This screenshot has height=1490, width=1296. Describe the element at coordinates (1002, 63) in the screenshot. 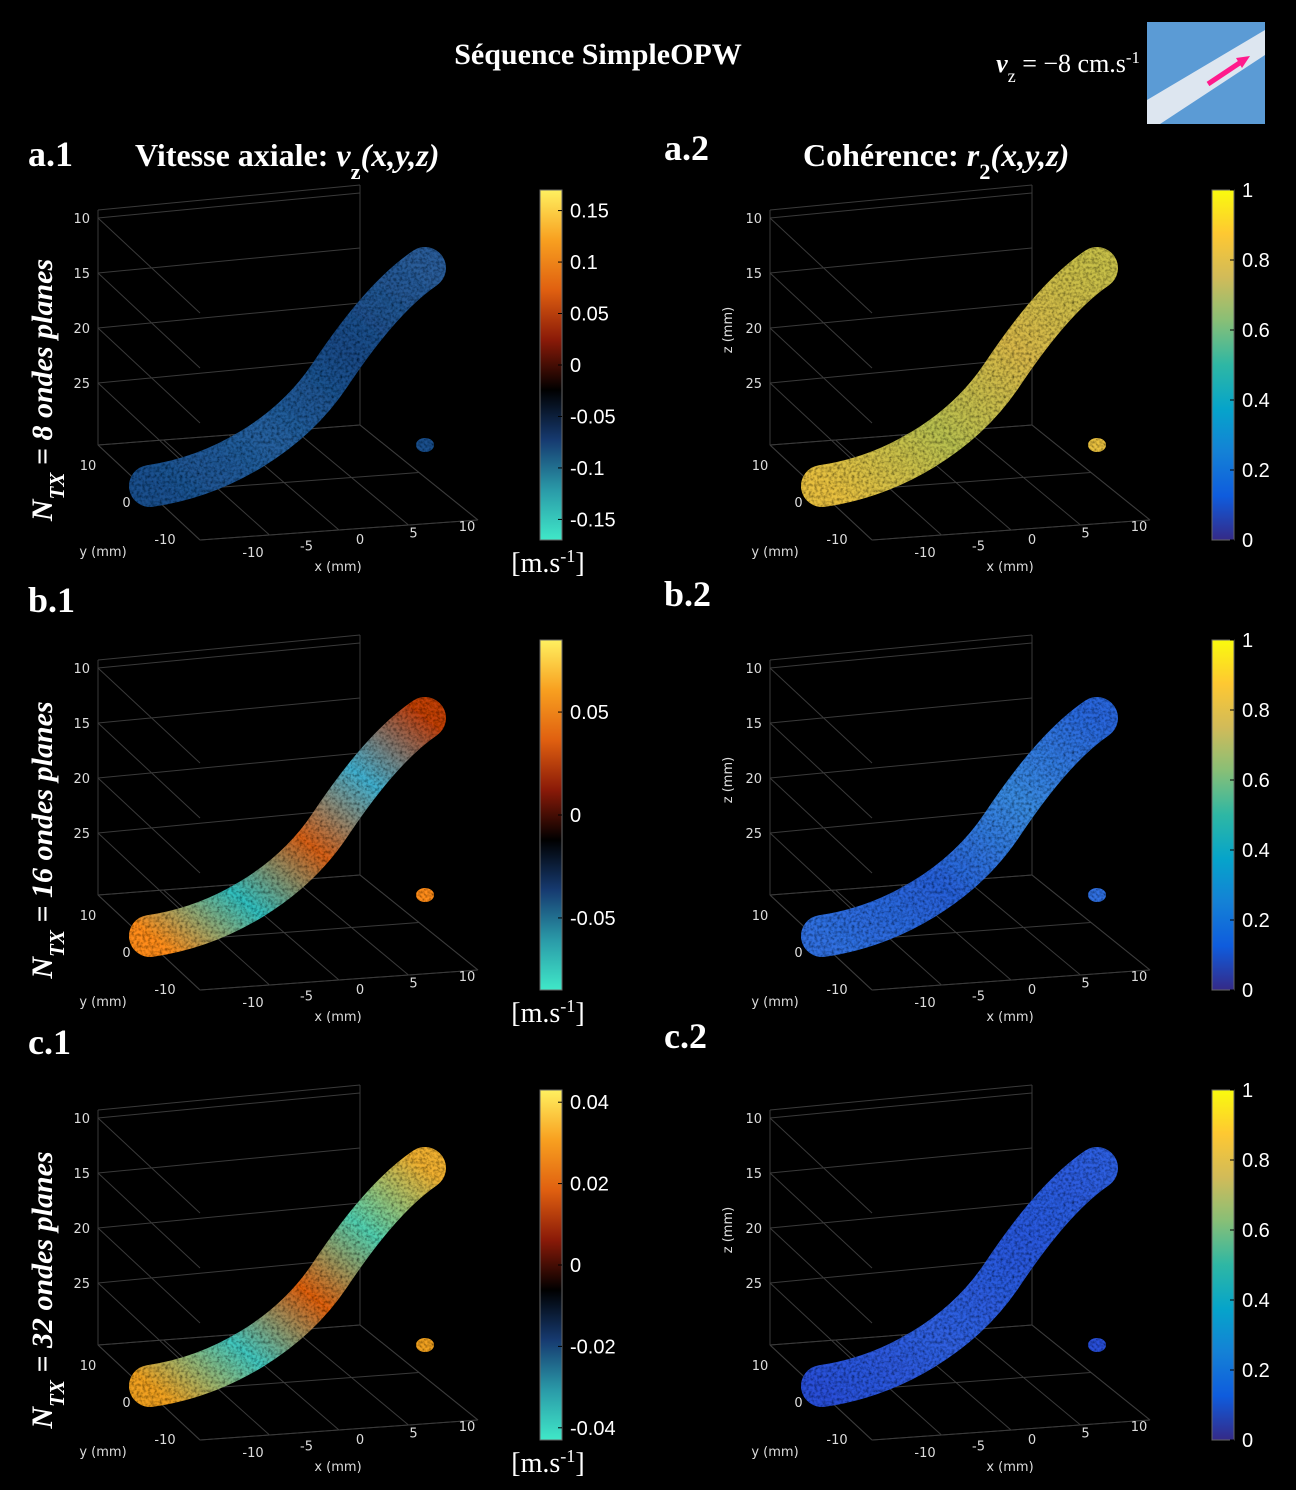

I see `velocity-setting-part: v` at that location.